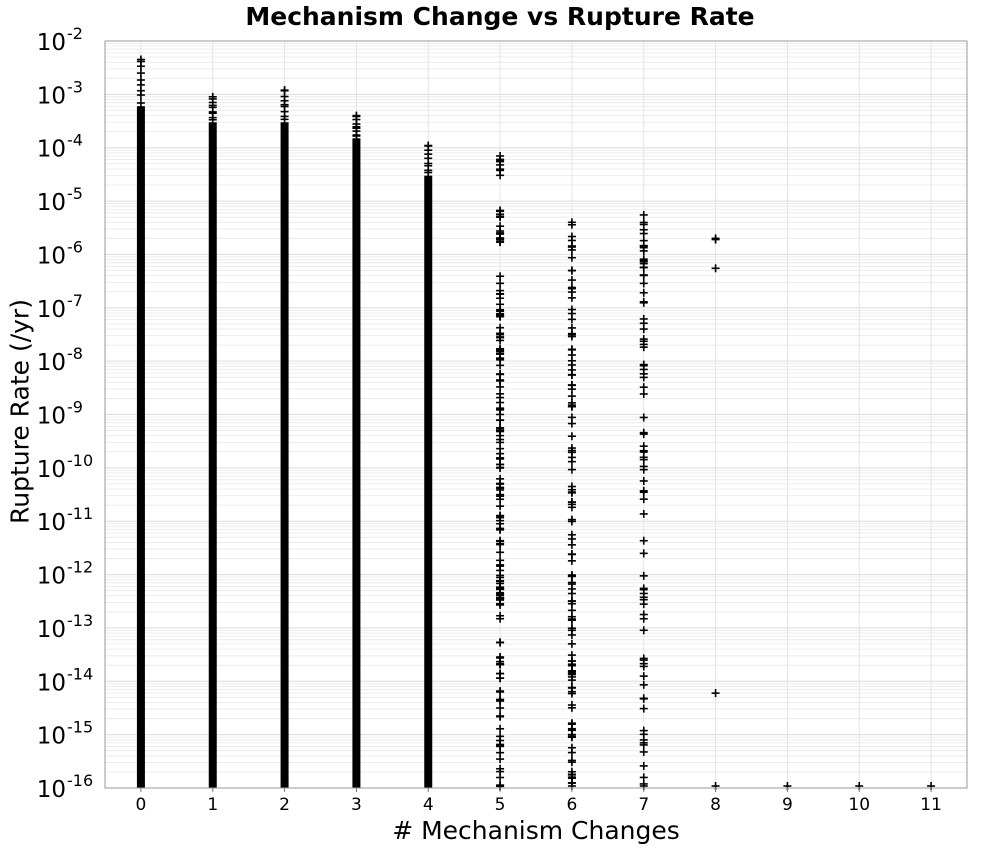 The width and height of the screenshot is (1000, 850). I want to click on y-tick-label: 10 -15, so click(65, 734).